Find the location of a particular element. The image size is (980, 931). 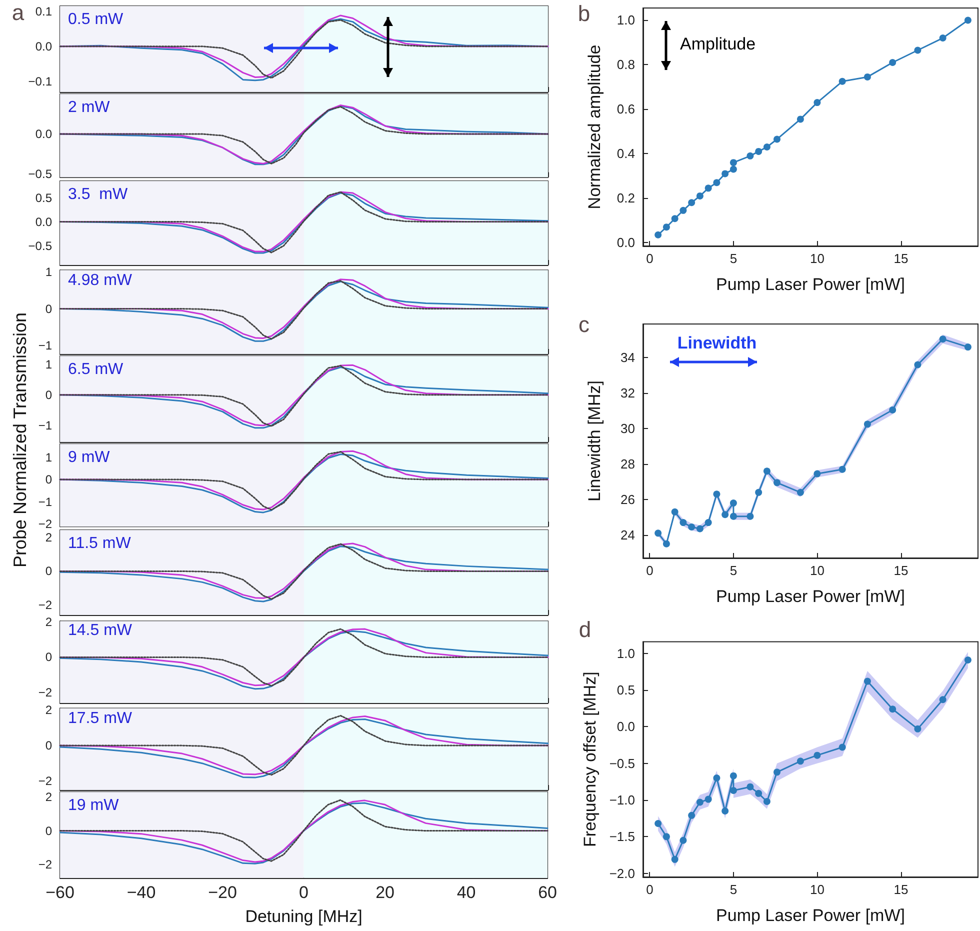

y-axis-title: Linewidth [MHz] is located at coordinates (594, 441).